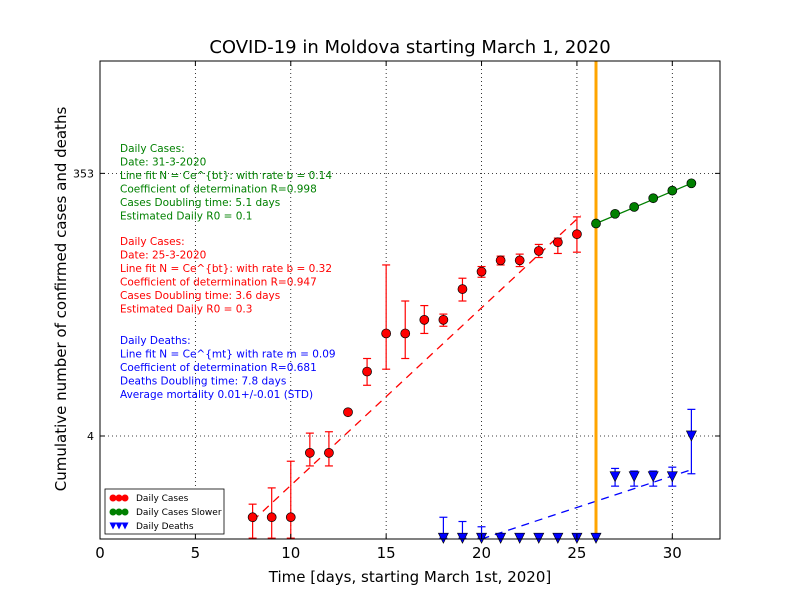 The height and width of the screenshot is (600, 800). Describe the element at coordinates (218, 190) in the screenshot. I see `annotation-line: Coefficient of determination R=0.998` at that location.